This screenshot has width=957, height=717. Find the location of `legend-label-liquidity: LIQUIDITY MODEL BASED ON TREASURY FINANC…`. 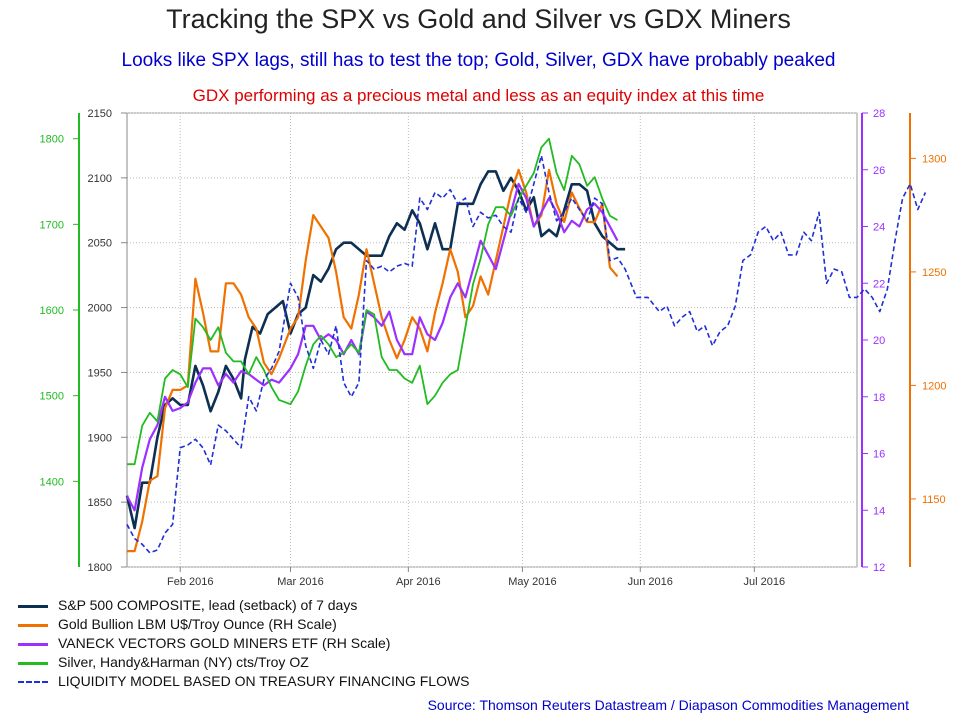

legend-label-liquidity: LIQUIDITY MODEL BASED ON TREASURY FINANC… is located at coordinates (264, 681).